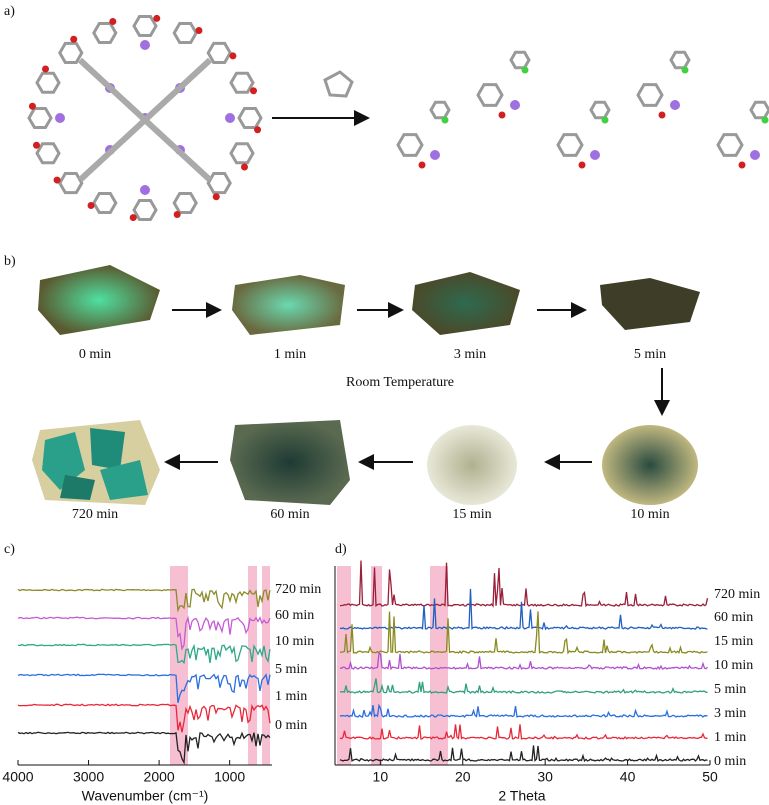 Image resolution: width=769 pixels, height=805 pixels. Describe the element at coordinates (159, 777) in the screenshot. I see `x-tick-label: 2000` at that location.